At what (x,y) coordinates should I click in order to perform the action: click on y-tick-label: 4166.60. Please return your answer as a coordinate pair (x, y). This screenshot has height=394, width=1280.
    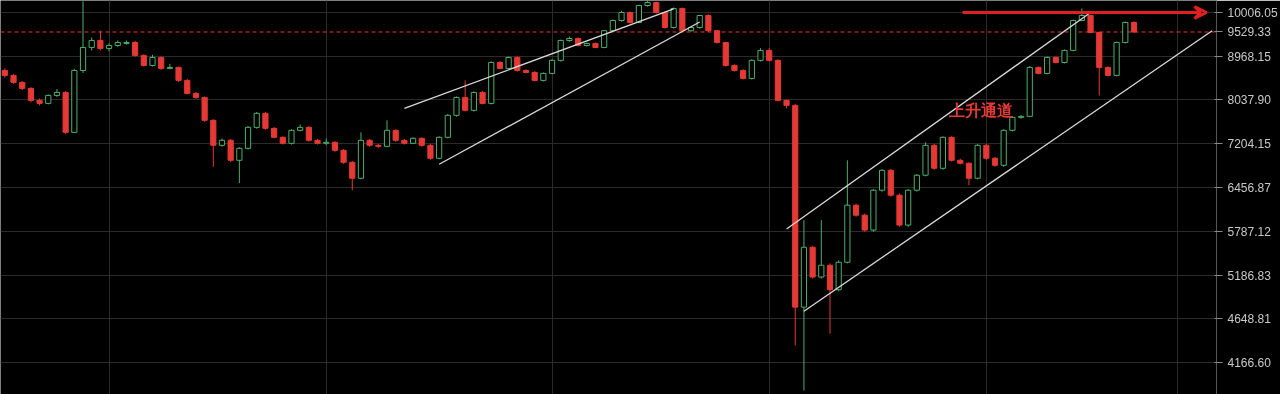
    Looking at the image, I should click on (1249, 363).